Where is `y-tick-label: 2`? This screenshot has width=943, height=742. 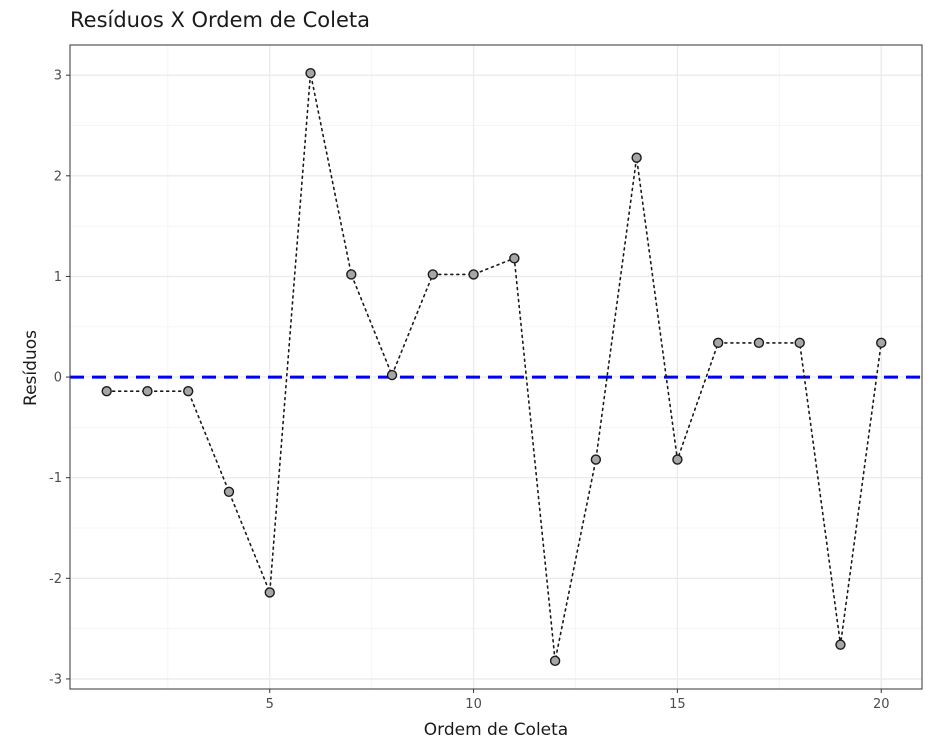 y-tick-label: 2 is located at coordinates (58, 176).